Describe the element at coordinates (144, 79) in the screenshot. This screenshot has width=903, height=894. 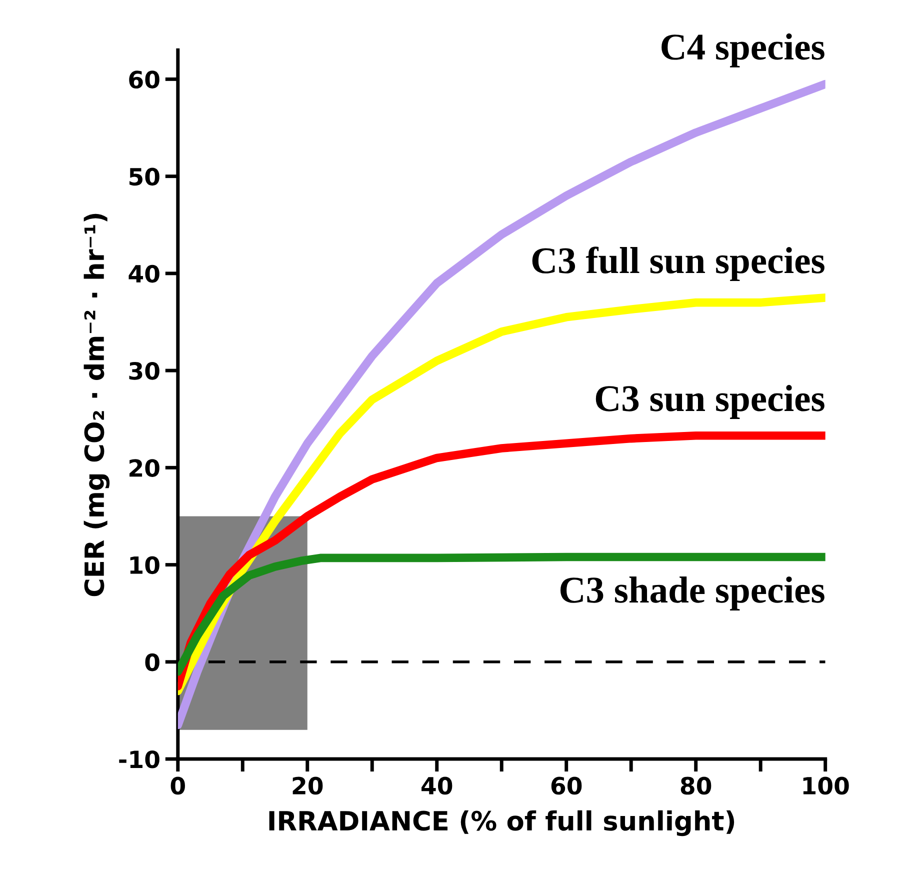
I see `y-tick-label: 60` at that location.